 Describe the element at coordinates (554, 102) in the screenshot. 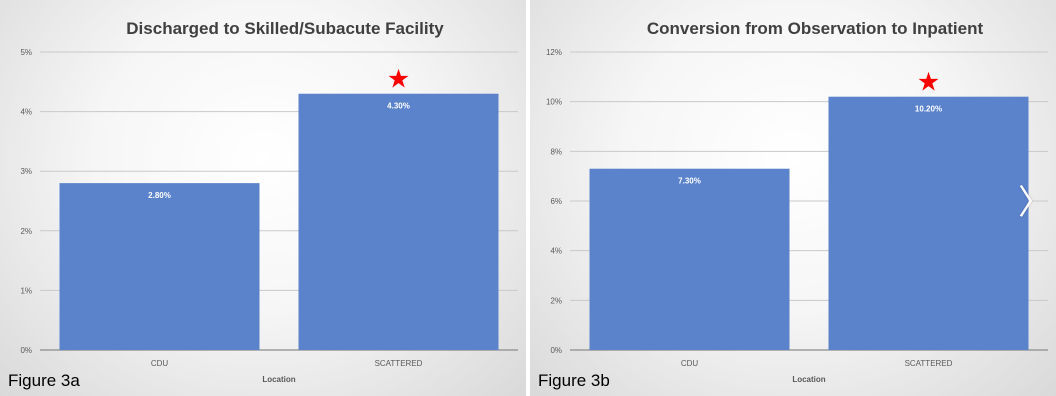

I see `y-tick-label: 10%` at that location.